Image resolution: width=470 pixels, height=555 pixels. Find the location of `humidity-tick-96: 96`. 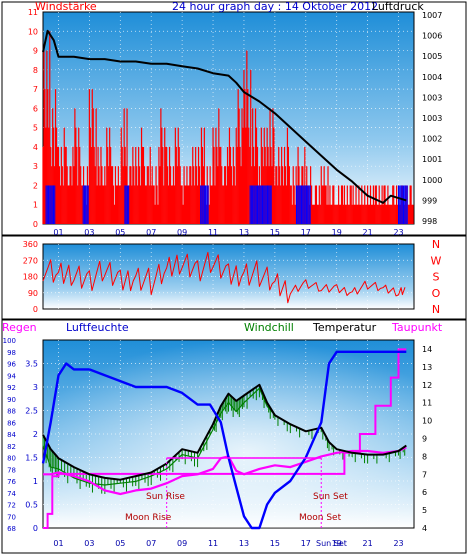

humidity-tick-96: 96 is located at coordinates (11, 365).